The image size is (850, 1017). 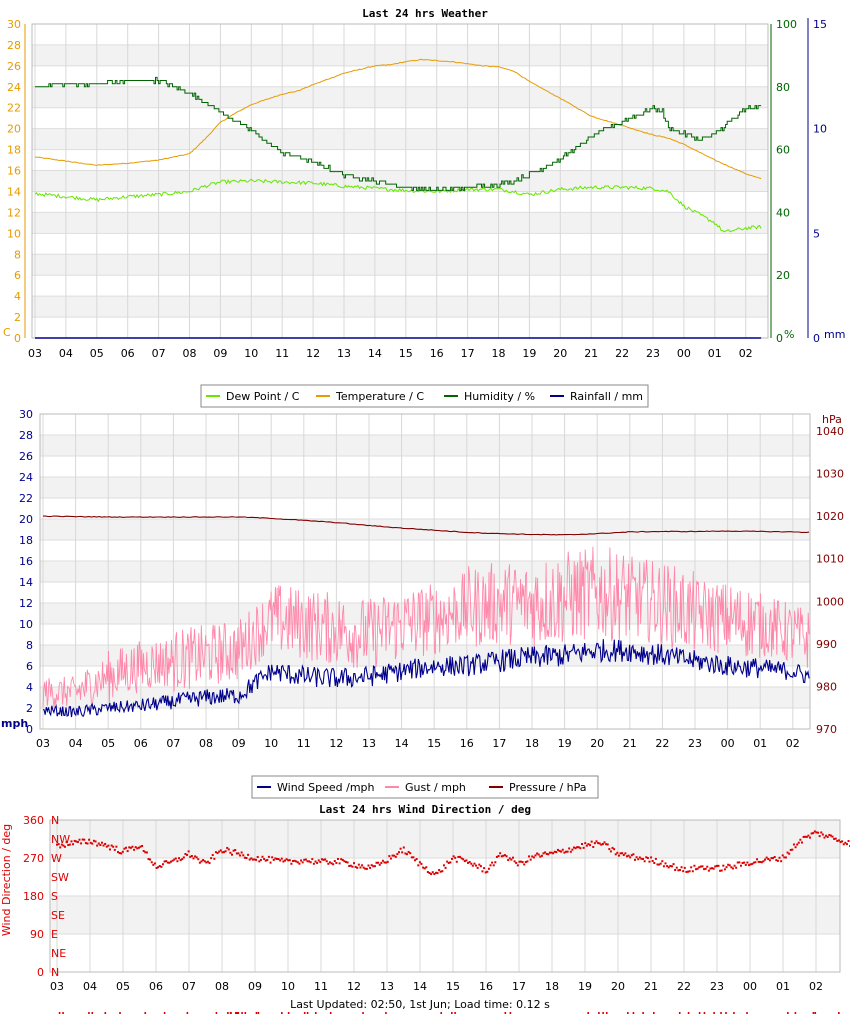 What do you see at coordinates (14, 108) in the screenshot?
I see `temp-tick-label: 22` at bounding box center [14, 108].